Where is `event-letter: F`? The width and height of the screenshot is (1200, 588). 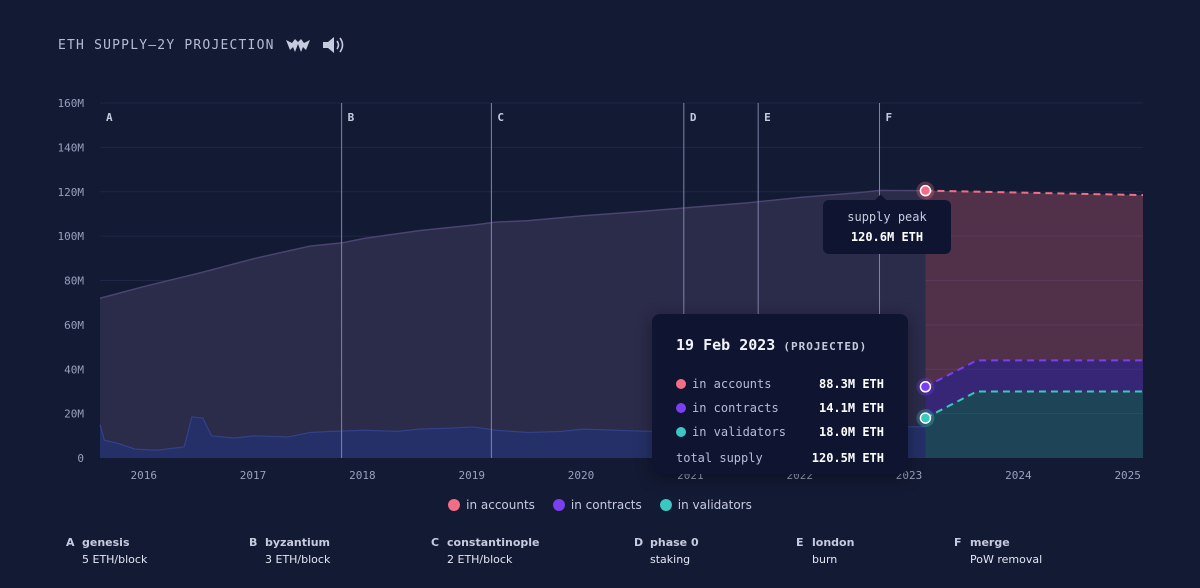
event-letter: F is located at coordinates (958, 542).